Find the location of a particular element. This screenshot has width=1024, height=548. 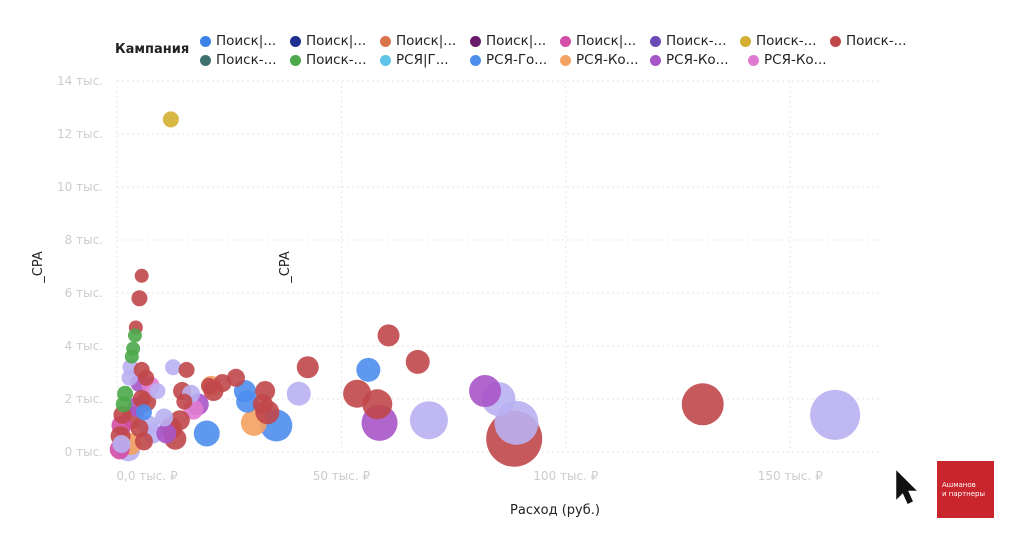

y-tick-label: 4 тыс. is located at coordinates (84, 346).